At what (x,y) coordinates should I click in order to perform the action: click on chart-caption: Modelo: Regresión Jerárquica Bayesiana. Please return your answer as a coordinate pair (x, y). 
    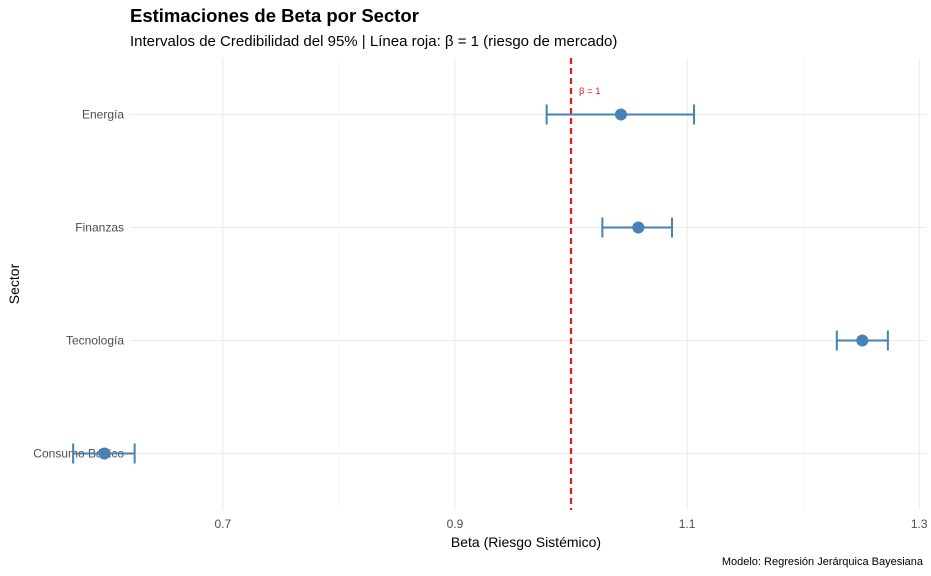
    Looking at the image, I should click on (822, 562).